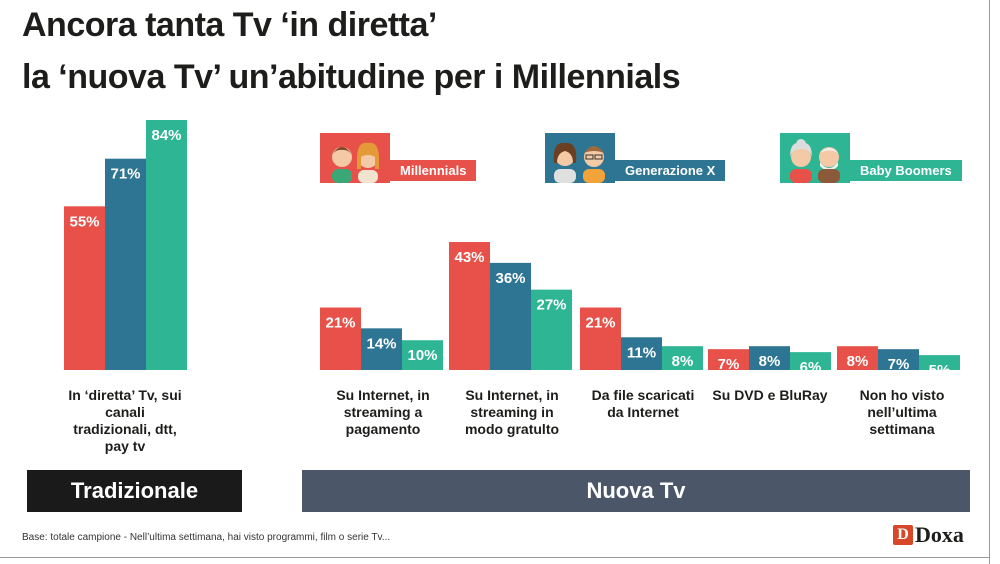 The height and width of the screenshot is (564, 1000). Describe the element at coordinates (401, 158) in the screenshot. I see `legend-item-millennials: Millennials` at that location.